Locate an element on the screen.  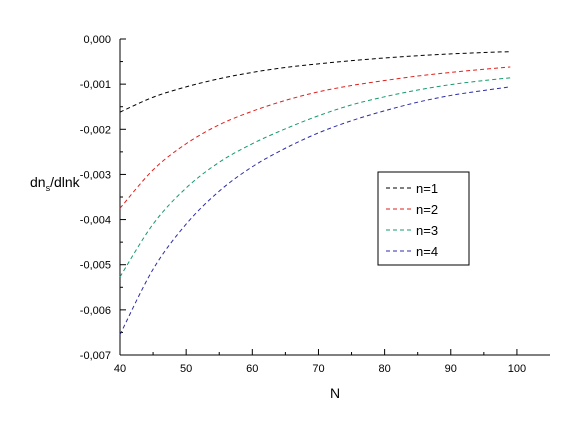
series-line-n1 is located at coordinates (315, 82).